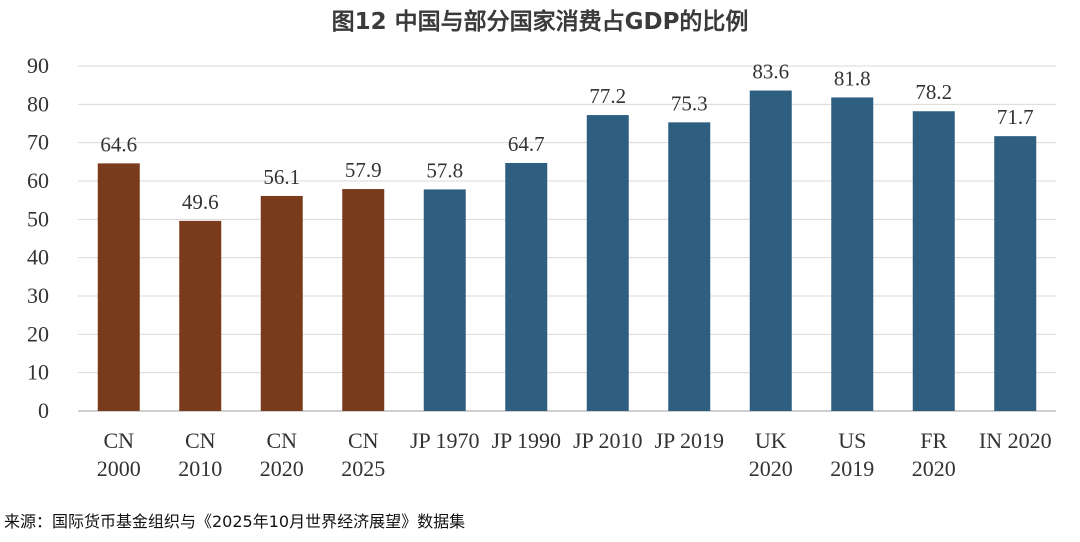 Image resolution: width=1080 pixels, height=542 pixels. I want to click on x-tick-label: JP 2010, so click(607, 440).